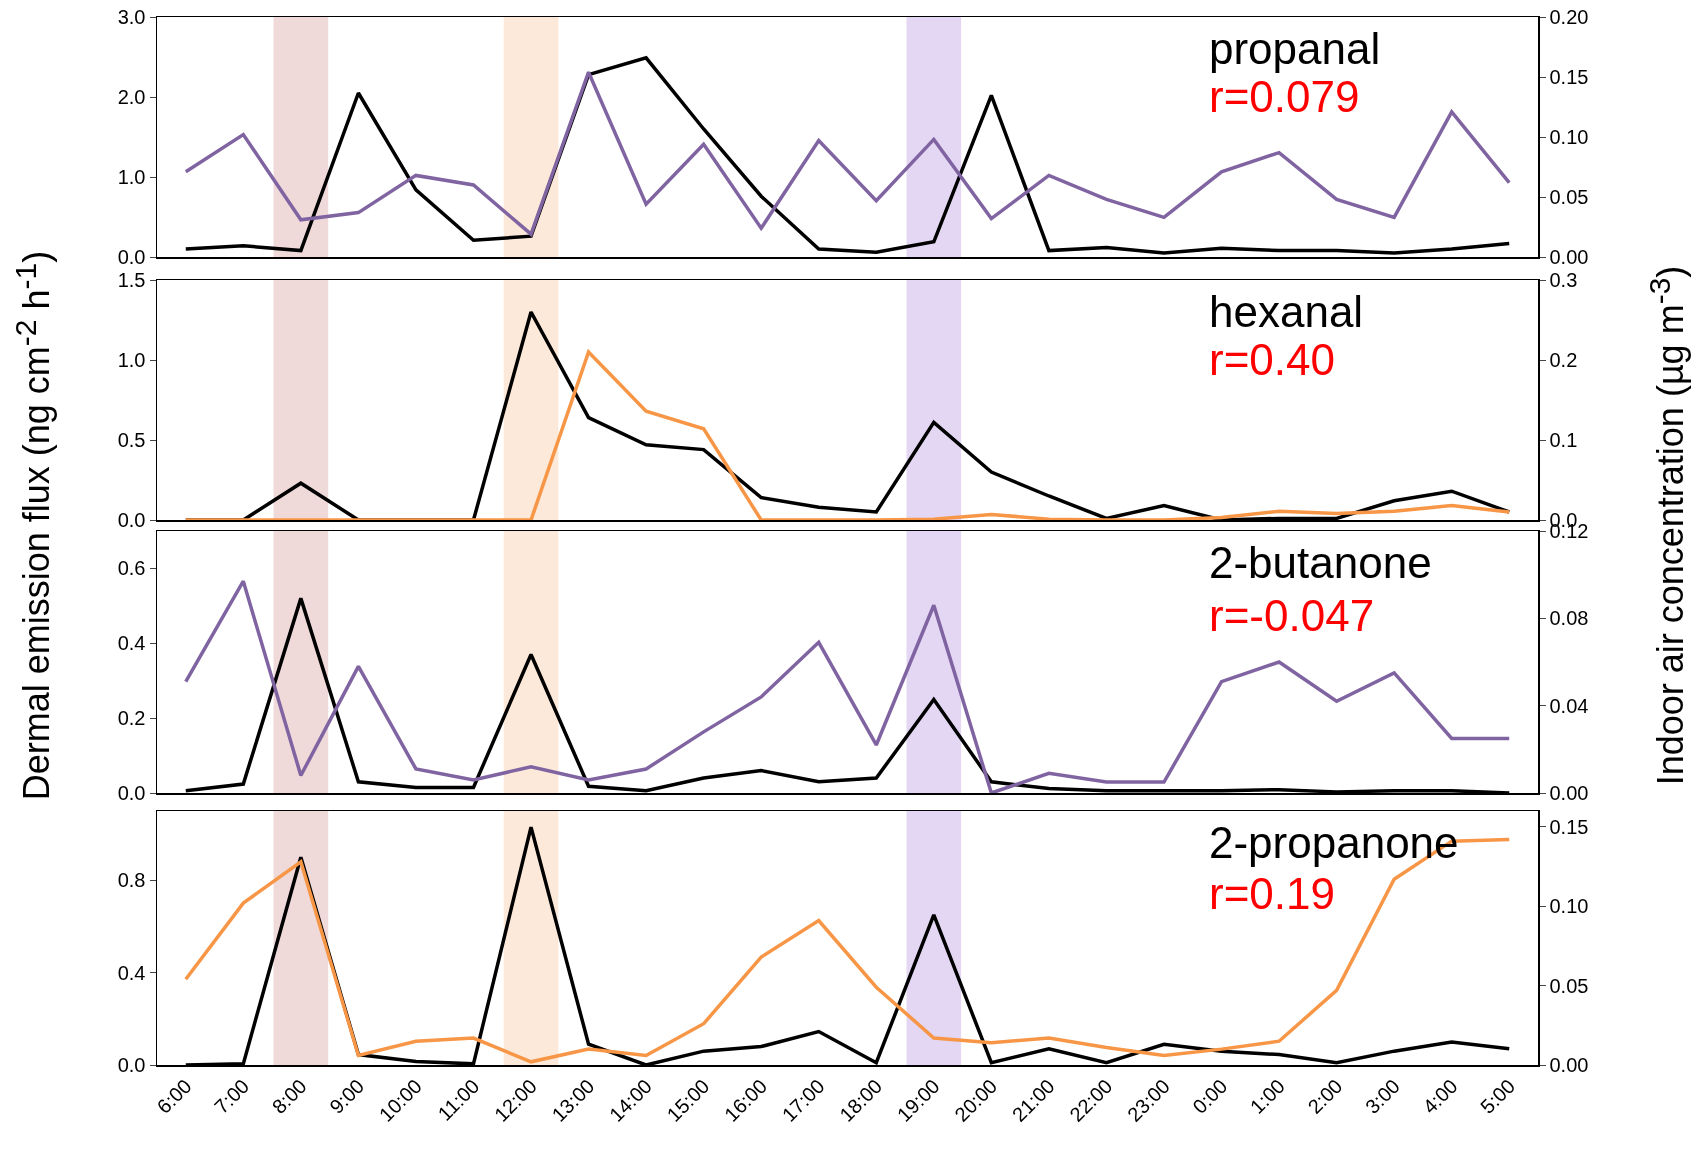  What do you see at coordinates (1569, 618) in the screenshot?
I see `y2-tick-label: 0.08` at bounding box center [1569, 618].